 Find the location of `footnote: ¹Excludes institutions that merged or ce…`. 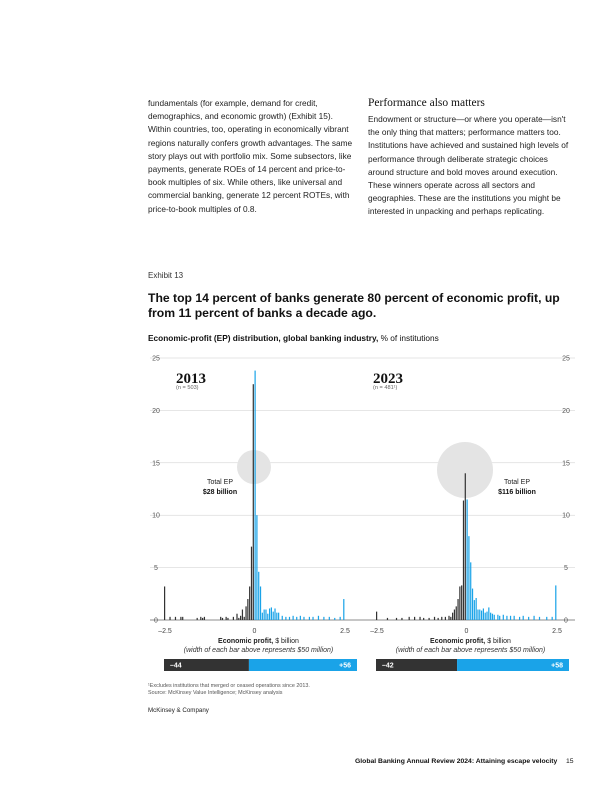

footnote: ¹Excludes institutions that merged or ce… is located at coordinates (229, 690).